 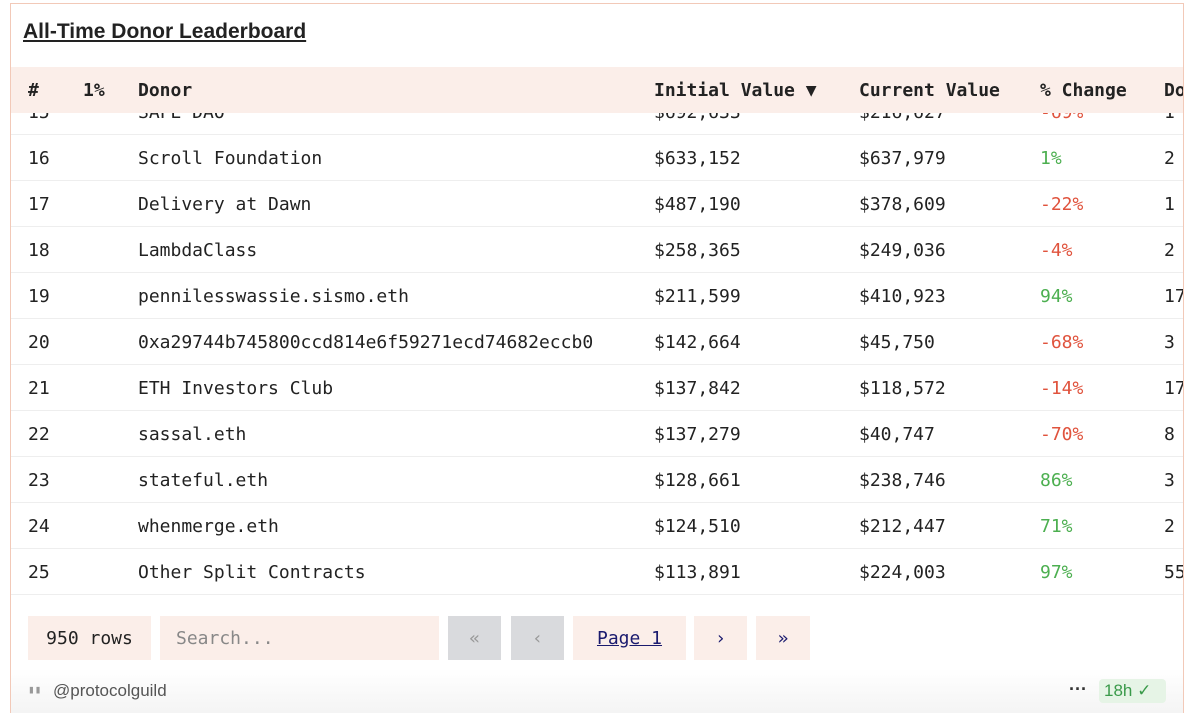 I want to click on table-cell: $118,572, so click(x=902, y=388).